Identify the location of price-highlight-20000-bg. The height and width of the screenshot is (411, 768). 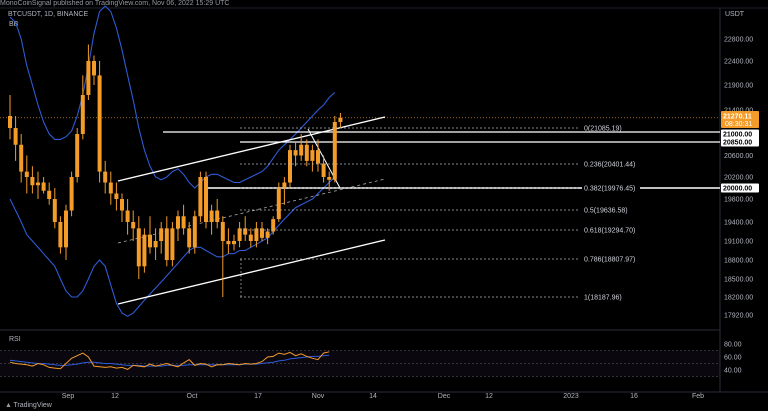
(740, 188).